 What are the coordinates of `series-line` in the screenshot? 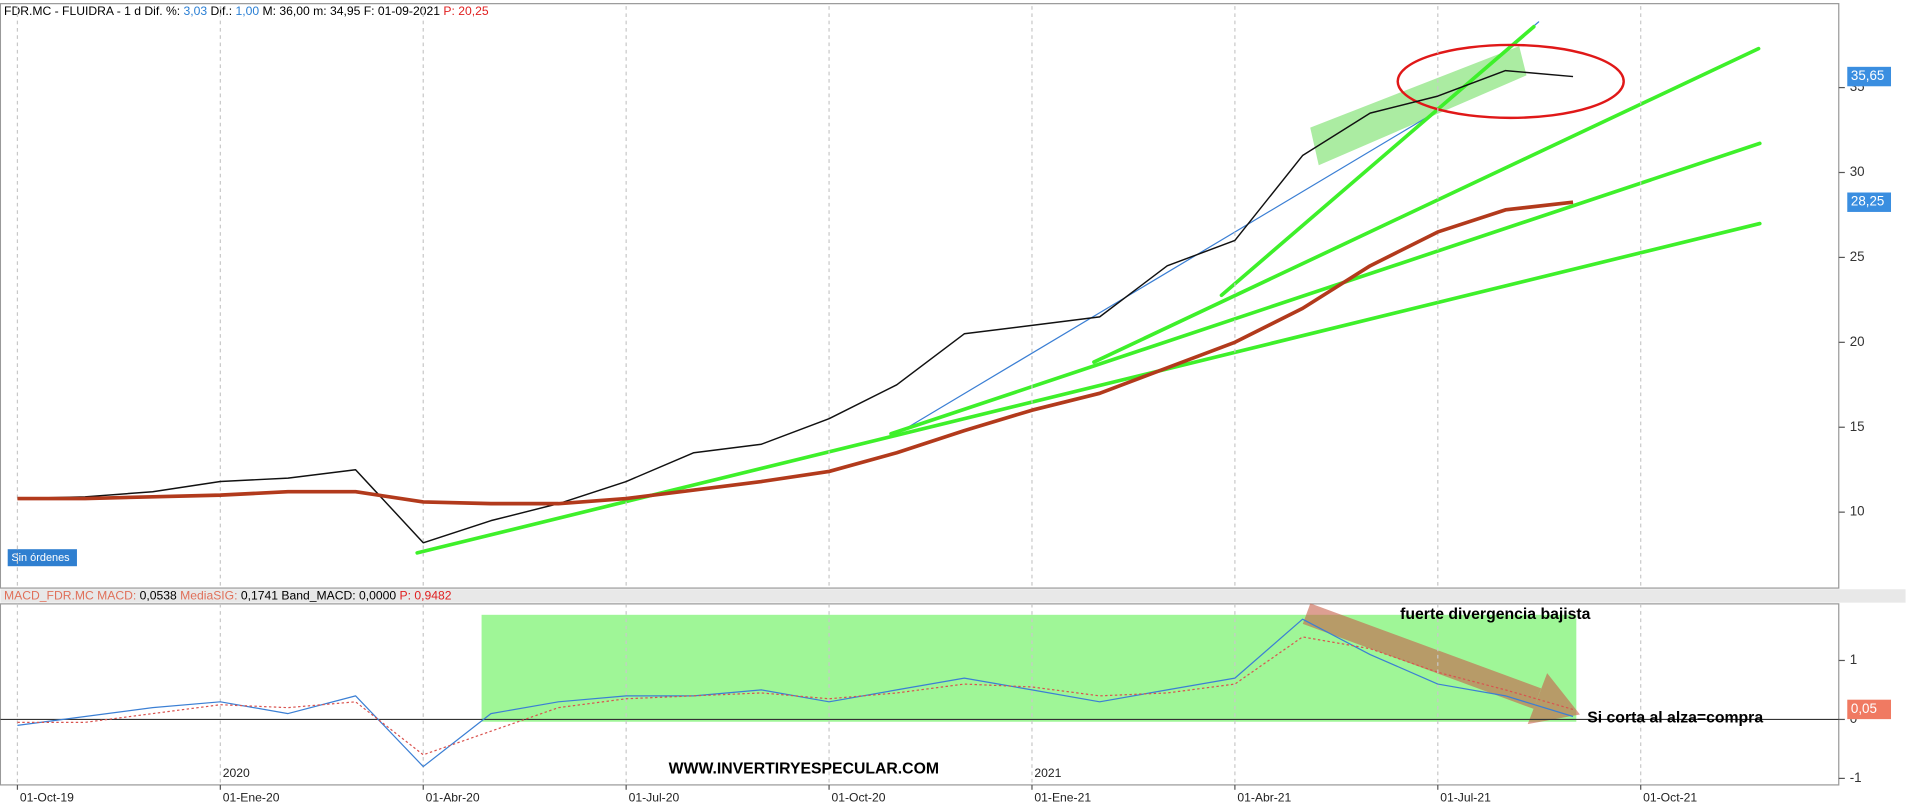 It's located at (795, 696).